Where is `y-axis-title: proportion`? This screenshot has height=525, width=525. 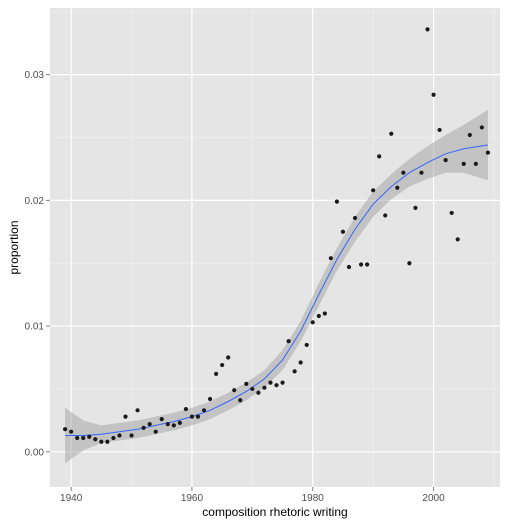 y-axis-title: proportion is located at coordinates (14, 247).